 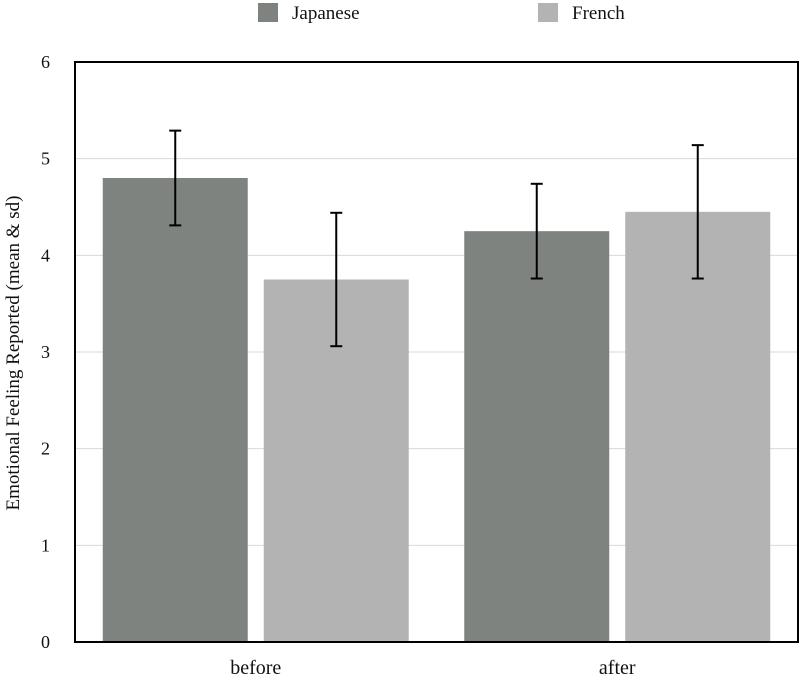 What do you see at coordinates (698, 427) in the screenshot?
I see `bar-french-after` at bounding box center [698, 427].